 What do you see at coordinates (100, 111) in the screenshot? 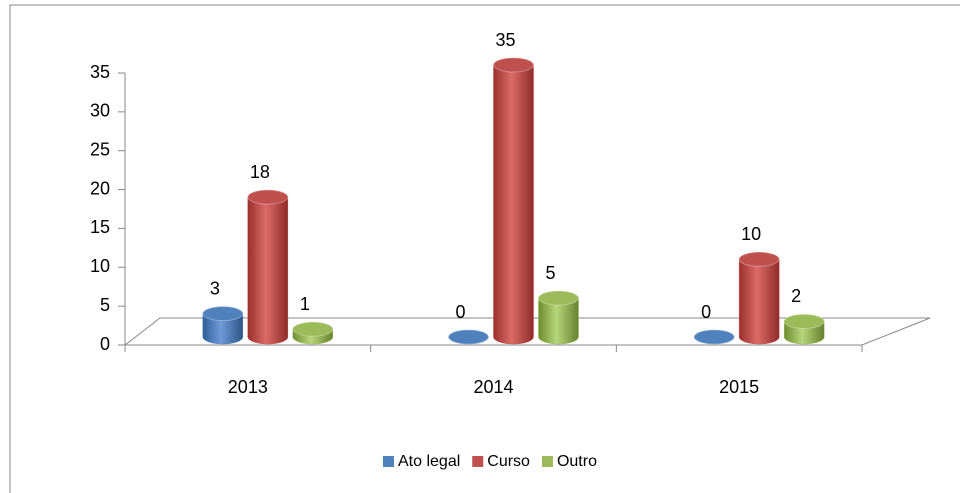
I see `y-tick-label: 30` at bounding box center [100, 111].